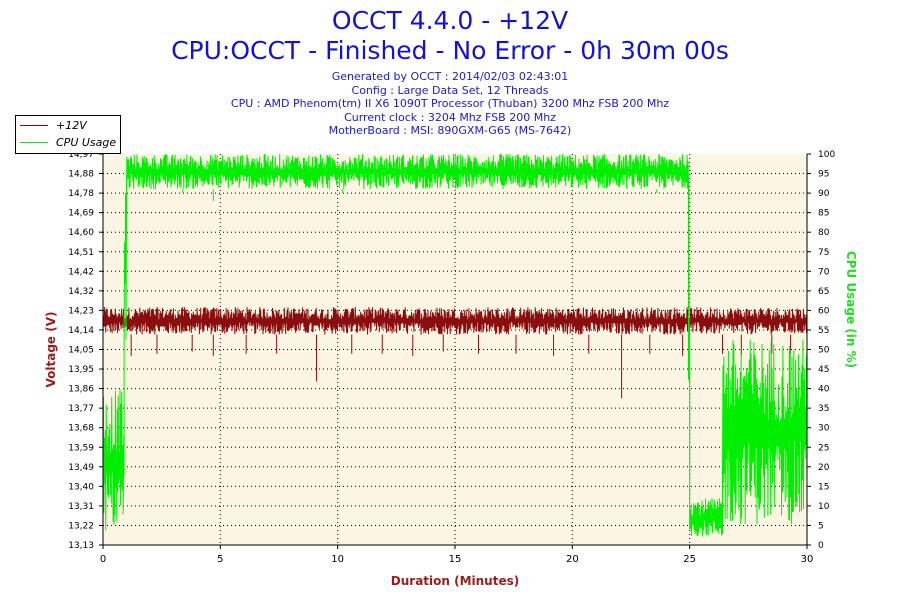 The height and width of the screenshot is (600, 900). Describe the element at coordinates (34, 142) in the screenshot. I see `legend-swatch-cpu` at that location.